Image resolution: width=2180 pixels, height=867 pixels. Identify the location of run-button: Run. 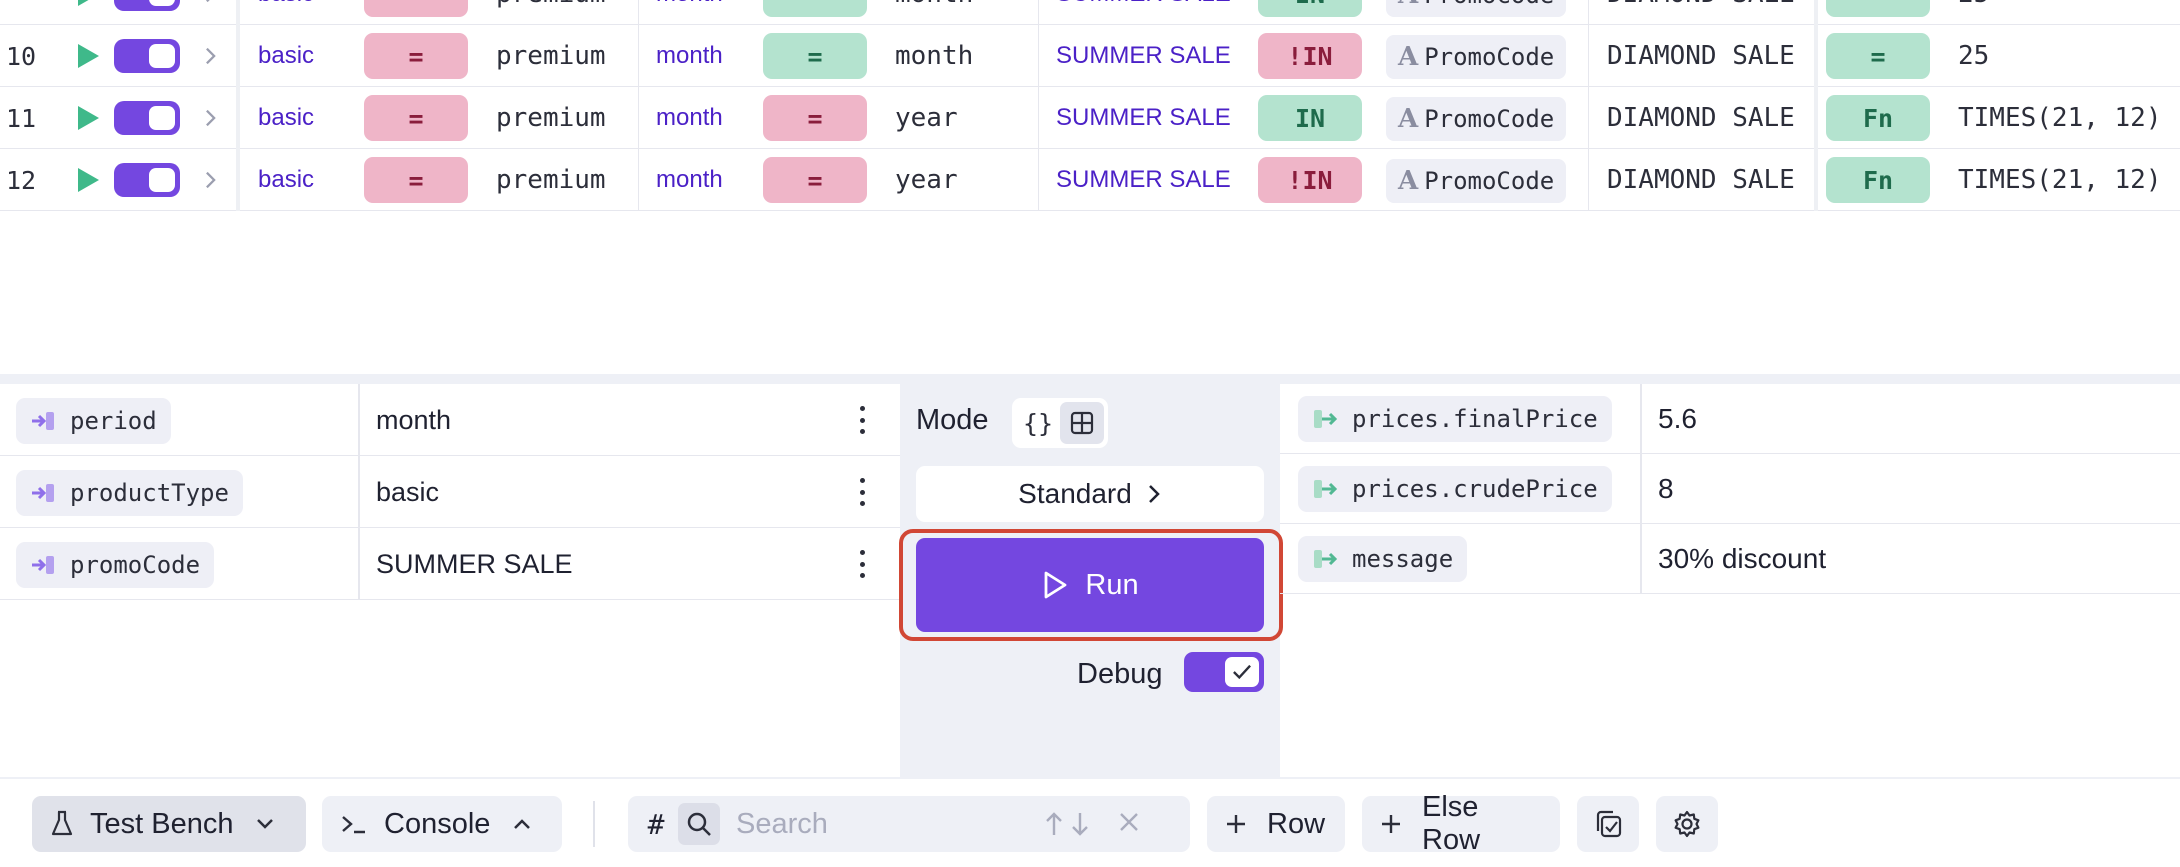
(1090, 585).